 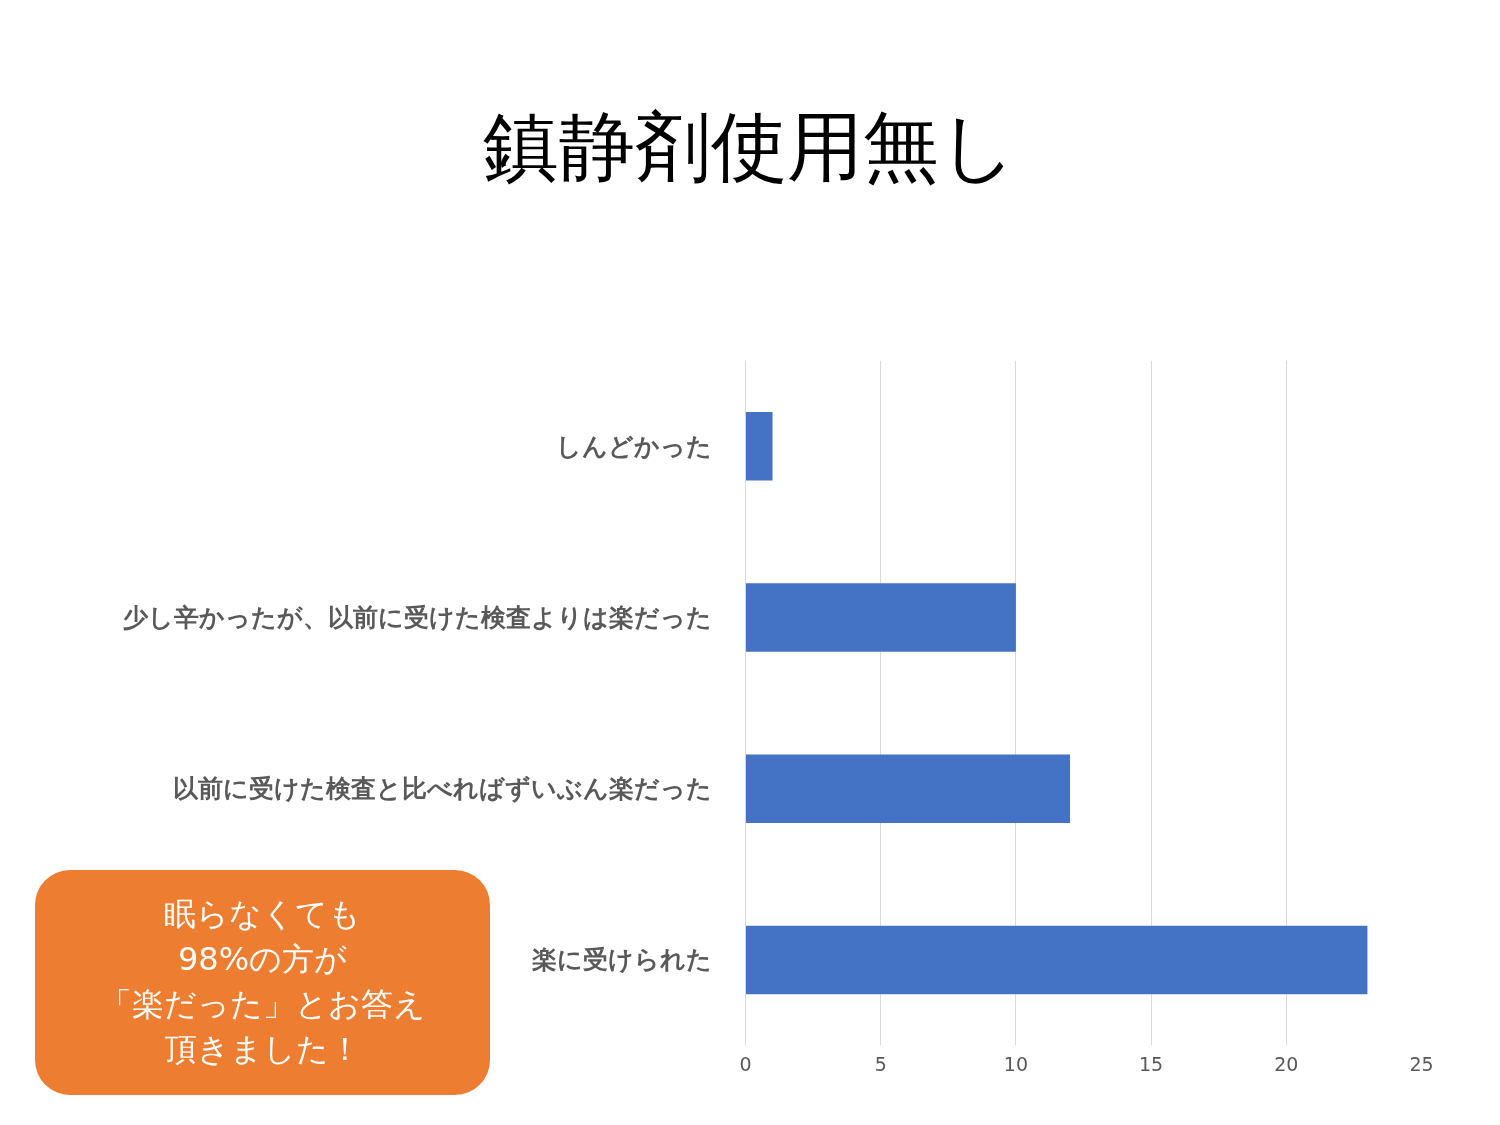 What do you see at coordinates (880, 1063) in the screenshot?
I see `x-tick-label: 5` at bounding box center [880, 1063].